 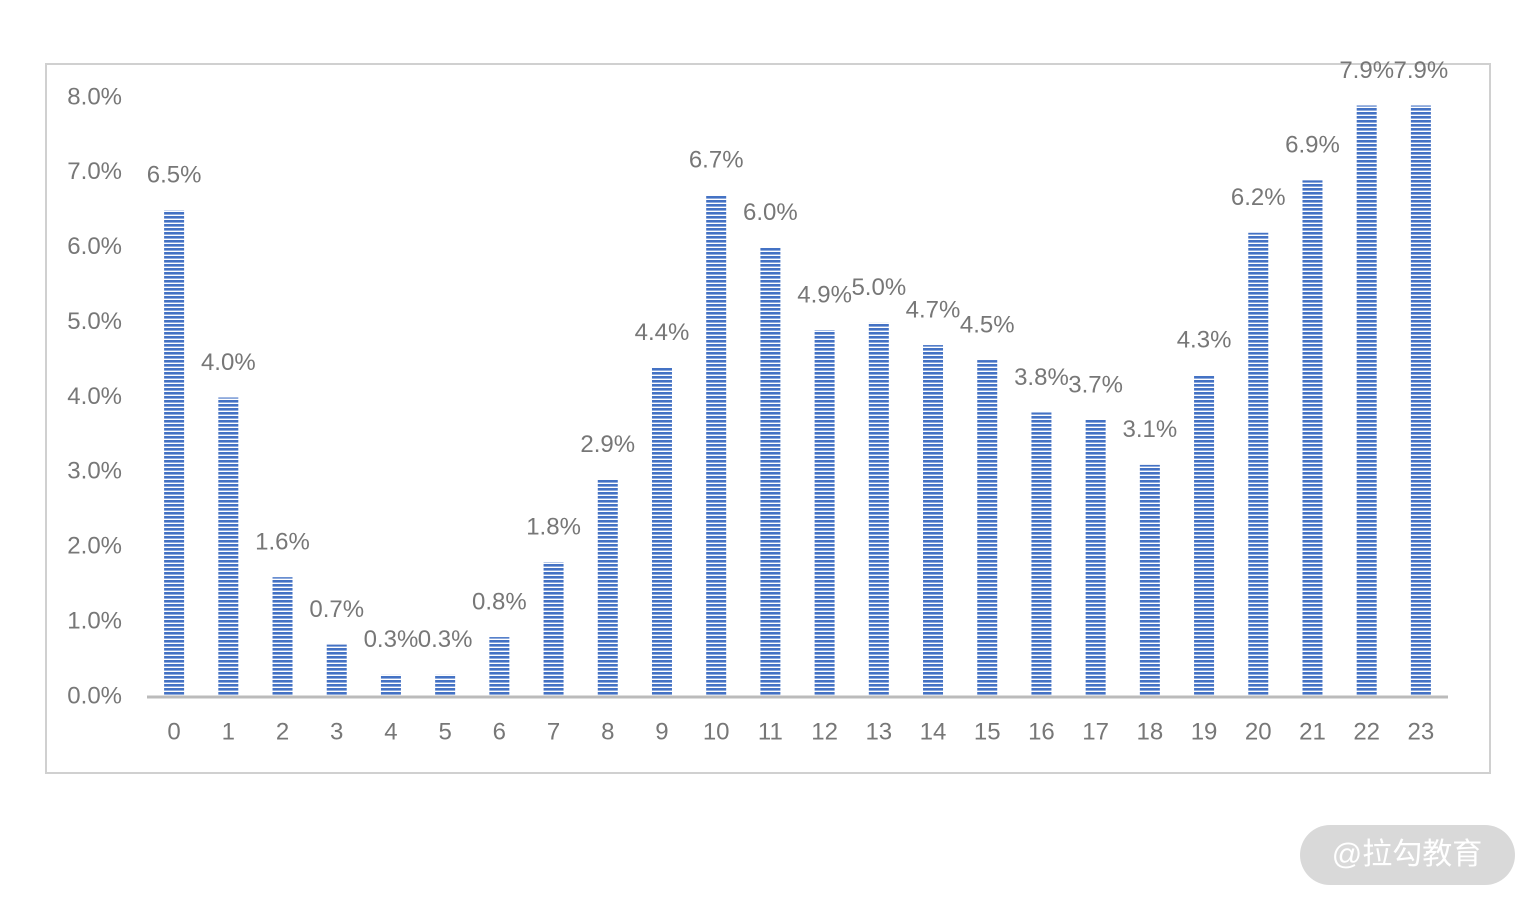 I want to click on value-label: 4.0%, so click(x=228, y=362).